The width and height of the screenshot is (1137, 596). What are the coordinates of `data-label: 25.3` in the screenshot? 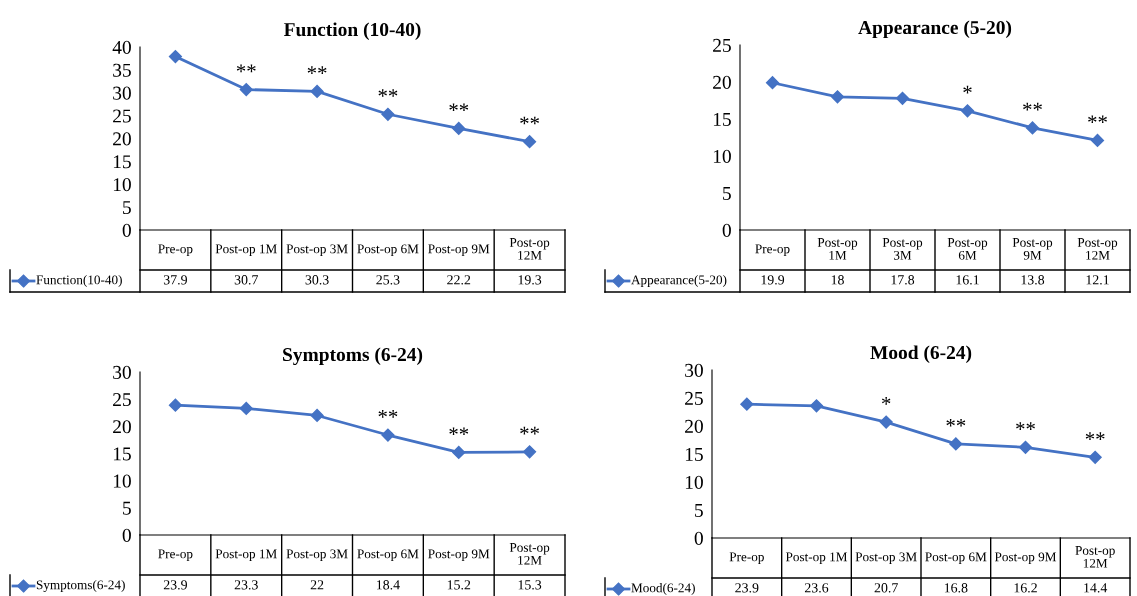 It's located at (388, 280).